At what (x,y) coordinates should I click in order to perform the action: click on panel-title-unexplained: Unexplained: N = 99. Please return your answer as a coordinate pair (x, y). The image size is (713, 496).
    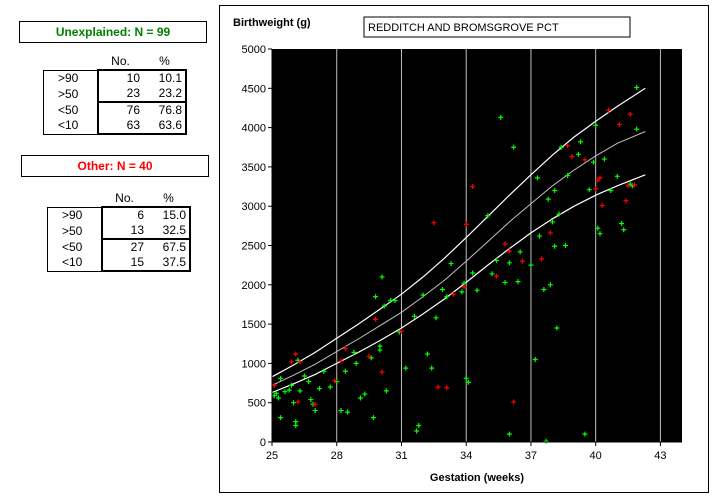
    Looking at the image, I should click on (113, 32).